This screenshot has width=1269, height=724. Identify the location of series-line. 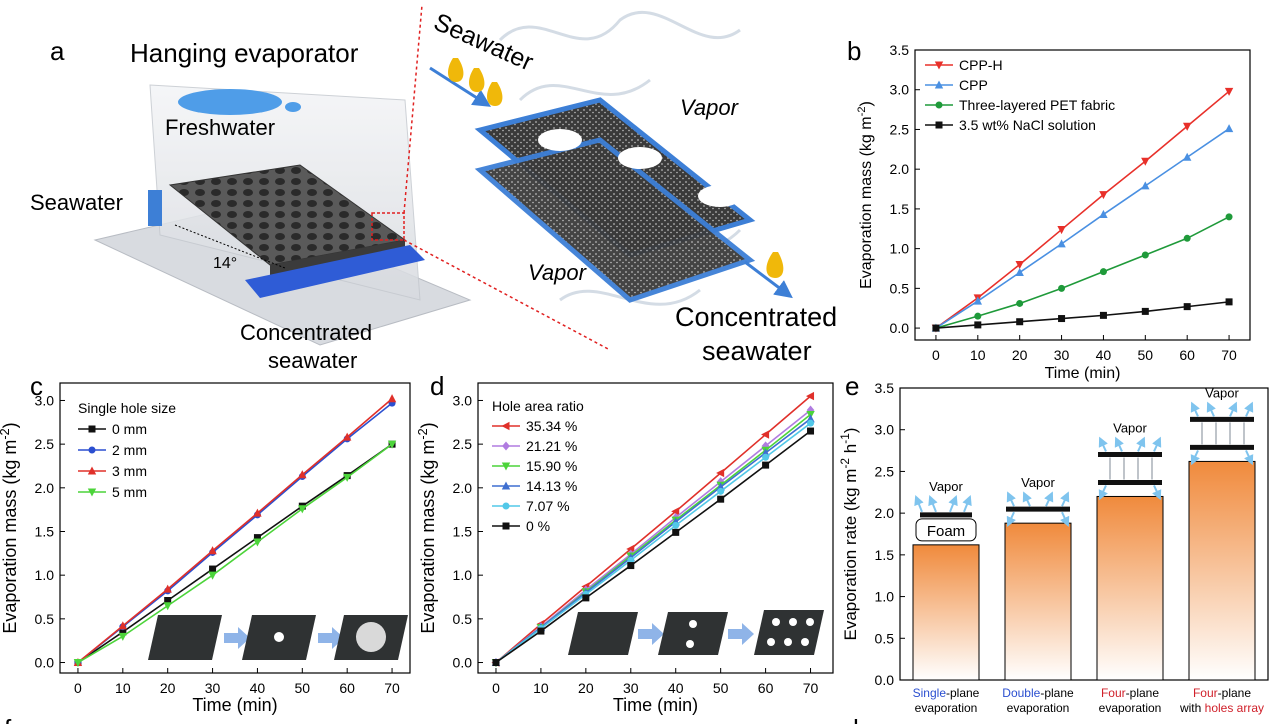
(235, 553).